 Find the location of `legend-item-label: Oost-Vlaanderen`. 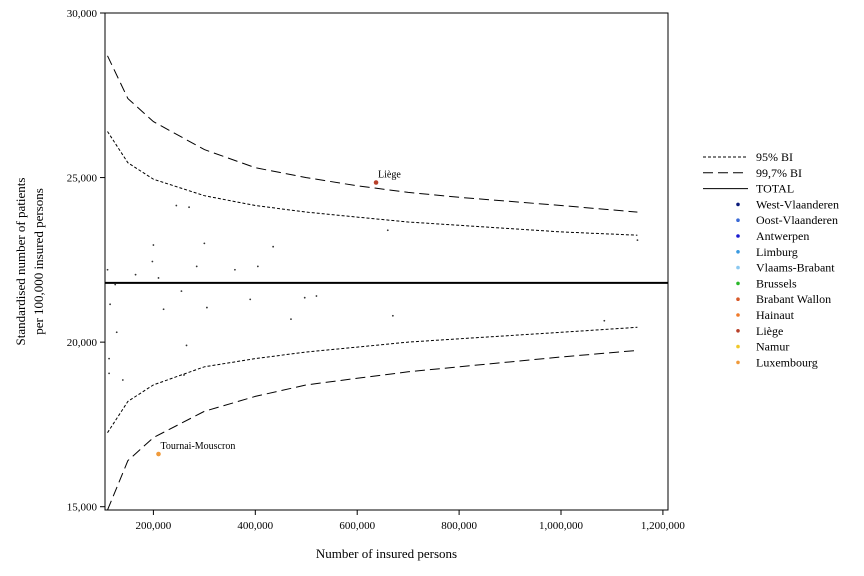

legend-item-label: Oost-Vlaanderen is located at coordinates (797, 220).